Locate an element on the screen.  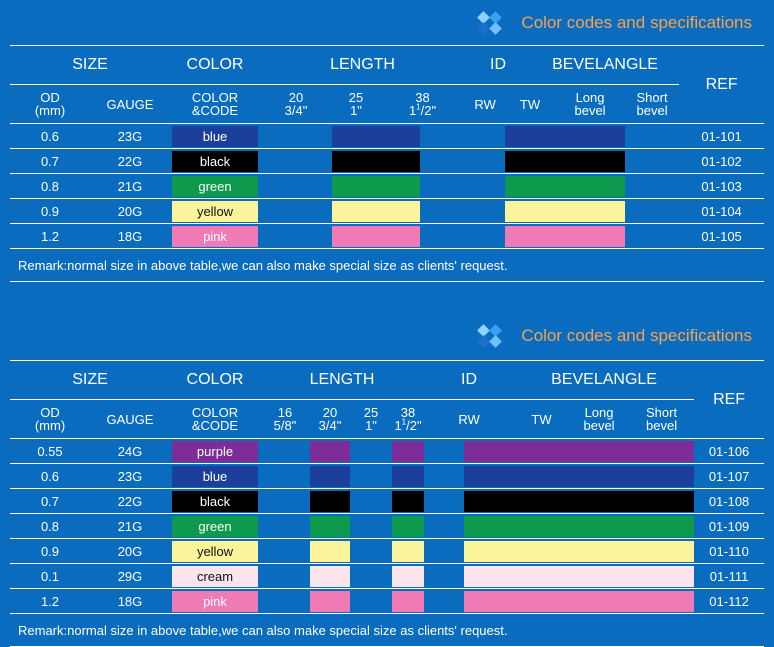
od-cell: 0.8 is located at coordinates (50, 186).